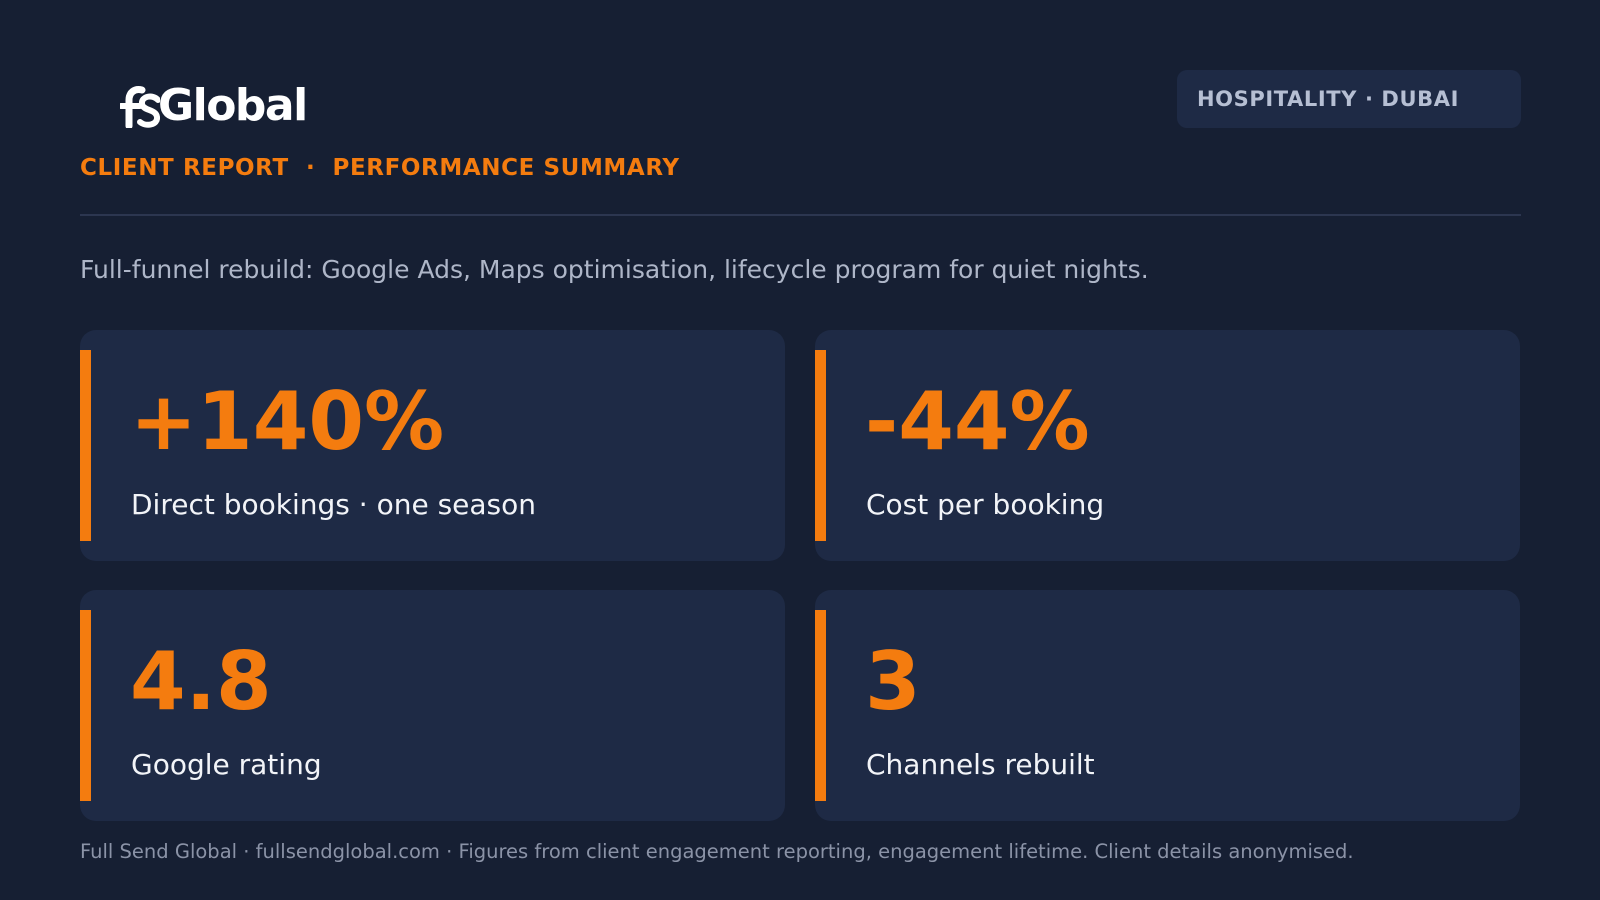 This screenshot has height=900, width=1600. I want to click on report-subtitle: CLIENT REPORT · PERFORMANCE SUMMARY, so click(380, 168).